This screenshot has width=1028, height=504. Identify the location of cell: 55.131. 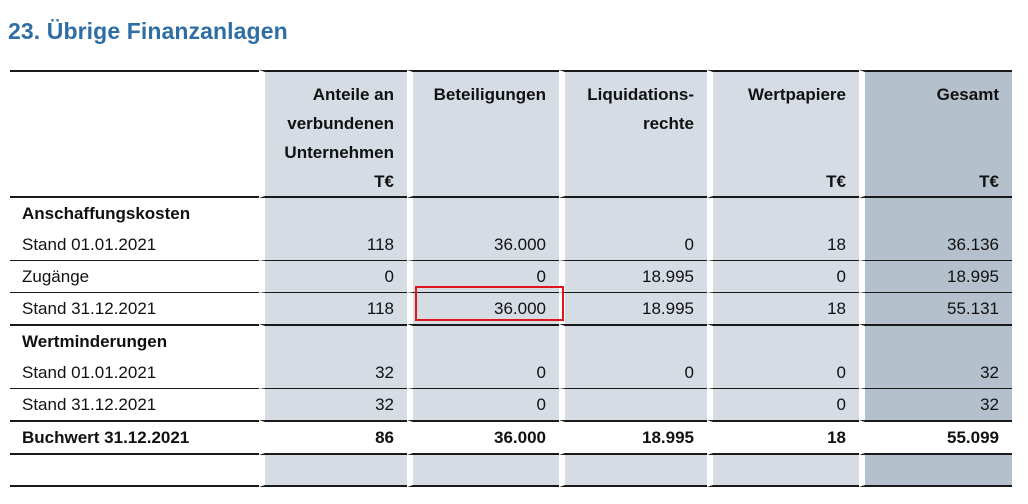
(935, 308).